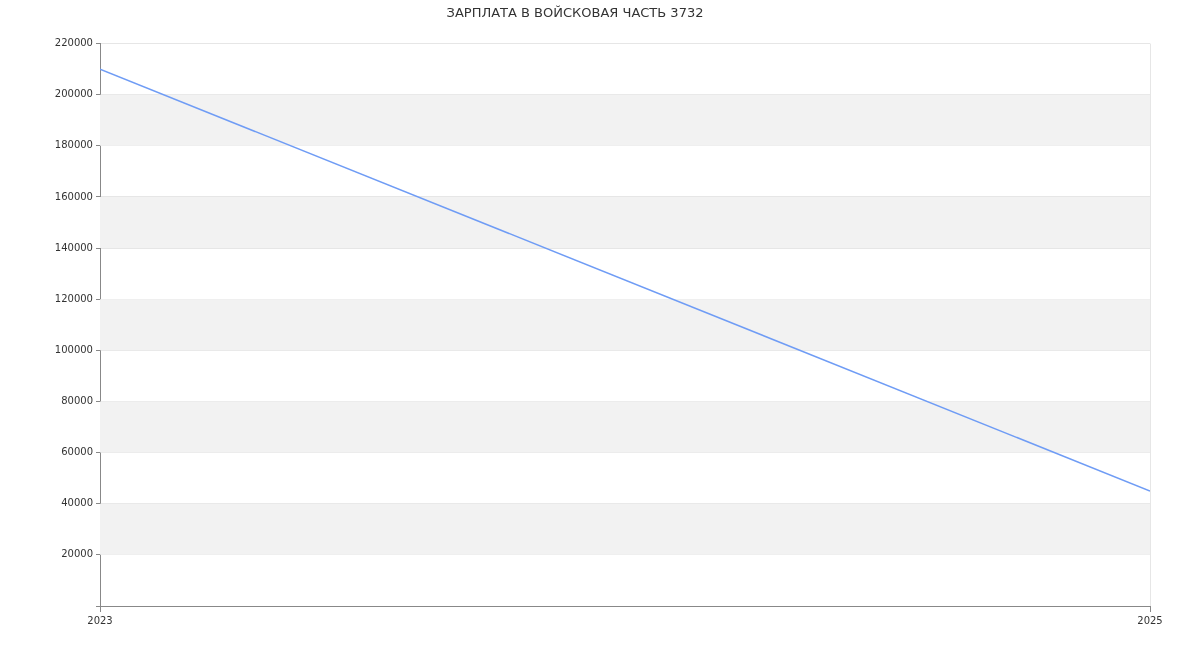 Image resolution: width=1200 pixels, height=650 pixels. Describe the element at coordinates (73, 94) in the screenshot. I see `y-tick-label: 200000` at that location.